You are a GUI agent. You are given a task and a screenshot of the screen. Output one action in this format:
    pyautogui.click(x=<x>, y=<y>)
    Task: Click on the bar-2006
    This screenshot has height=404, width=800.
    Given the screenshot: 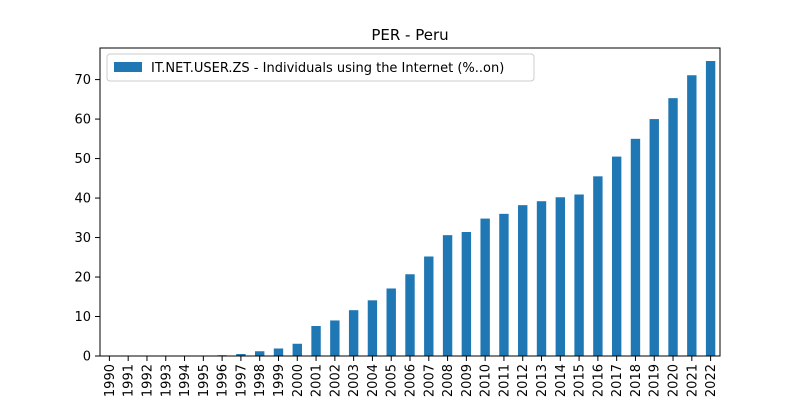 What is the action you would take?
    pyautogui.click(x=409, y=315)
    